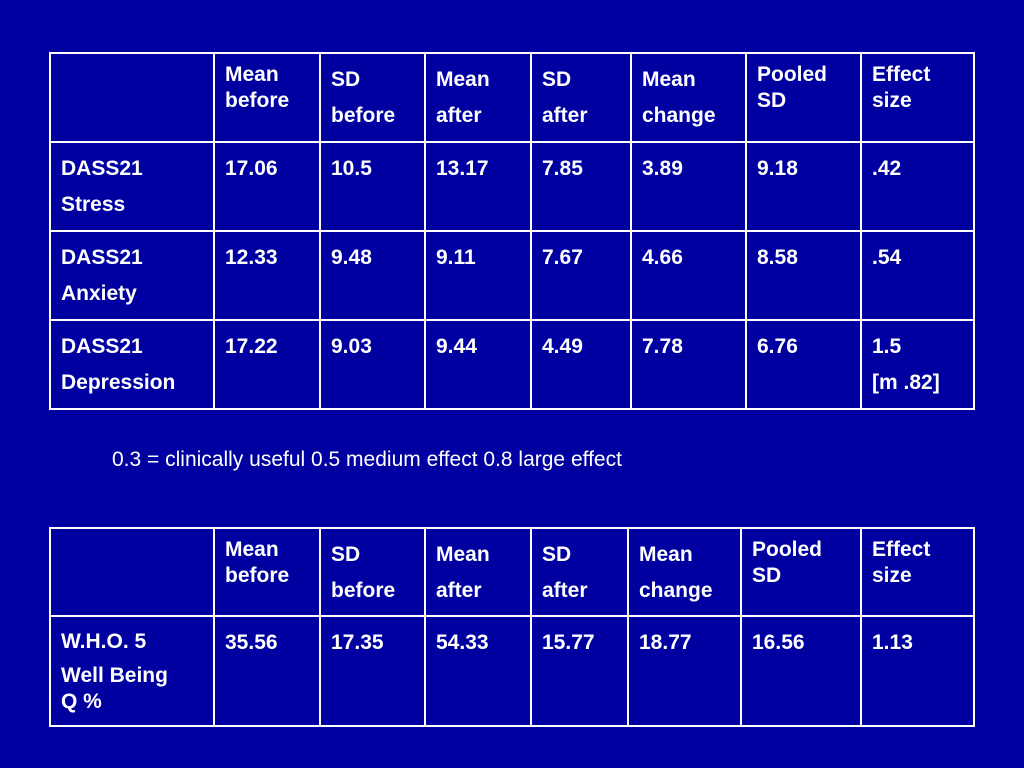  Describe the element at coordinates (581, 275) in the screenshot. I see `value-cell: 7.67` at that location.